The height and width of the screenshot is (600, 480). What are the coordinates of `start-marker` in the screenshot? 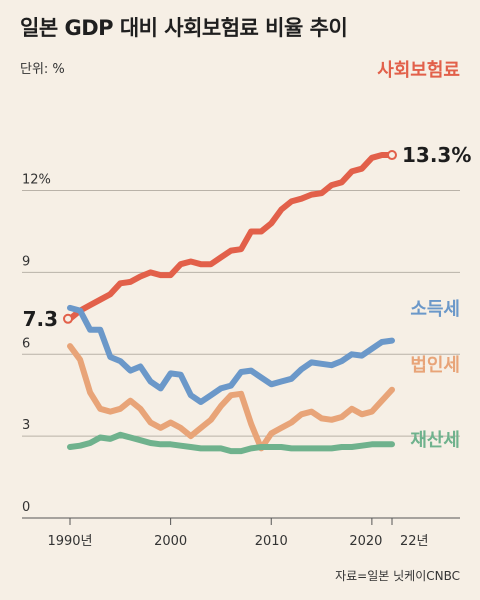 It's located at (68, 318).